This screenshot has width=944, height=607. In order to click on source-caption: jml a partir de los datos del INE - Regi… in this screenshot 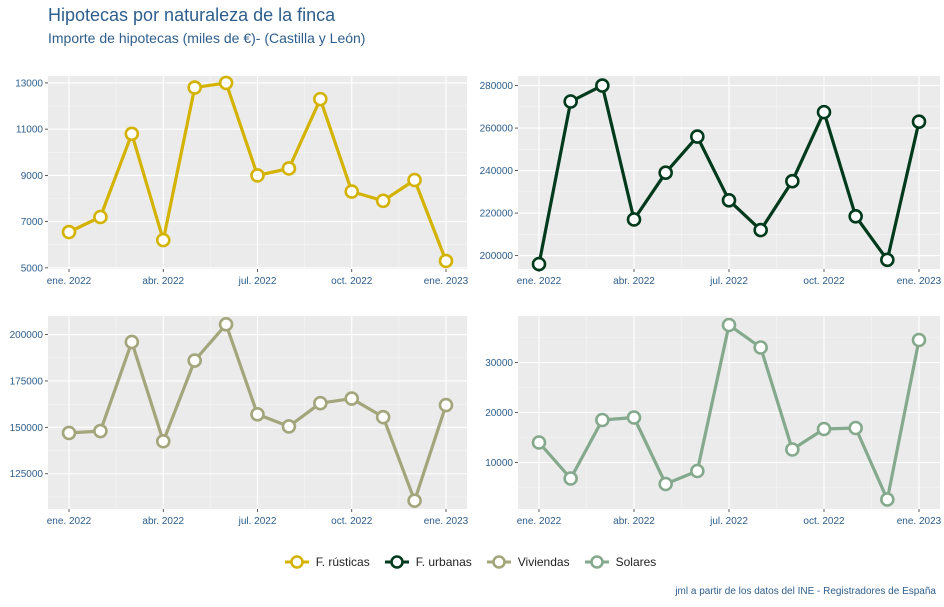, I will do `click(805, 591)`.